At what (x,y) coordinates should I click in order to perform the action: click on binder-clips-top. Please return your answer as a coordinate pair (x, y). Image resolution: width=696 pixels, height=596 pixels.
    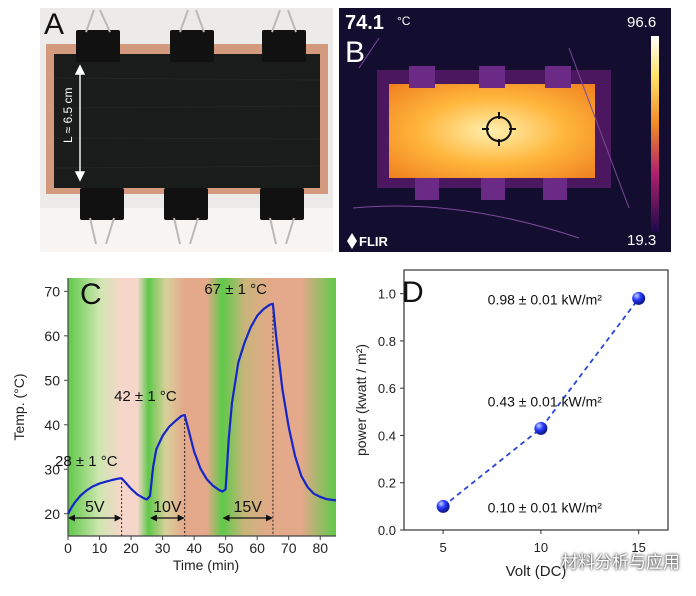
    Looking at the image, I should click on (191, 46).